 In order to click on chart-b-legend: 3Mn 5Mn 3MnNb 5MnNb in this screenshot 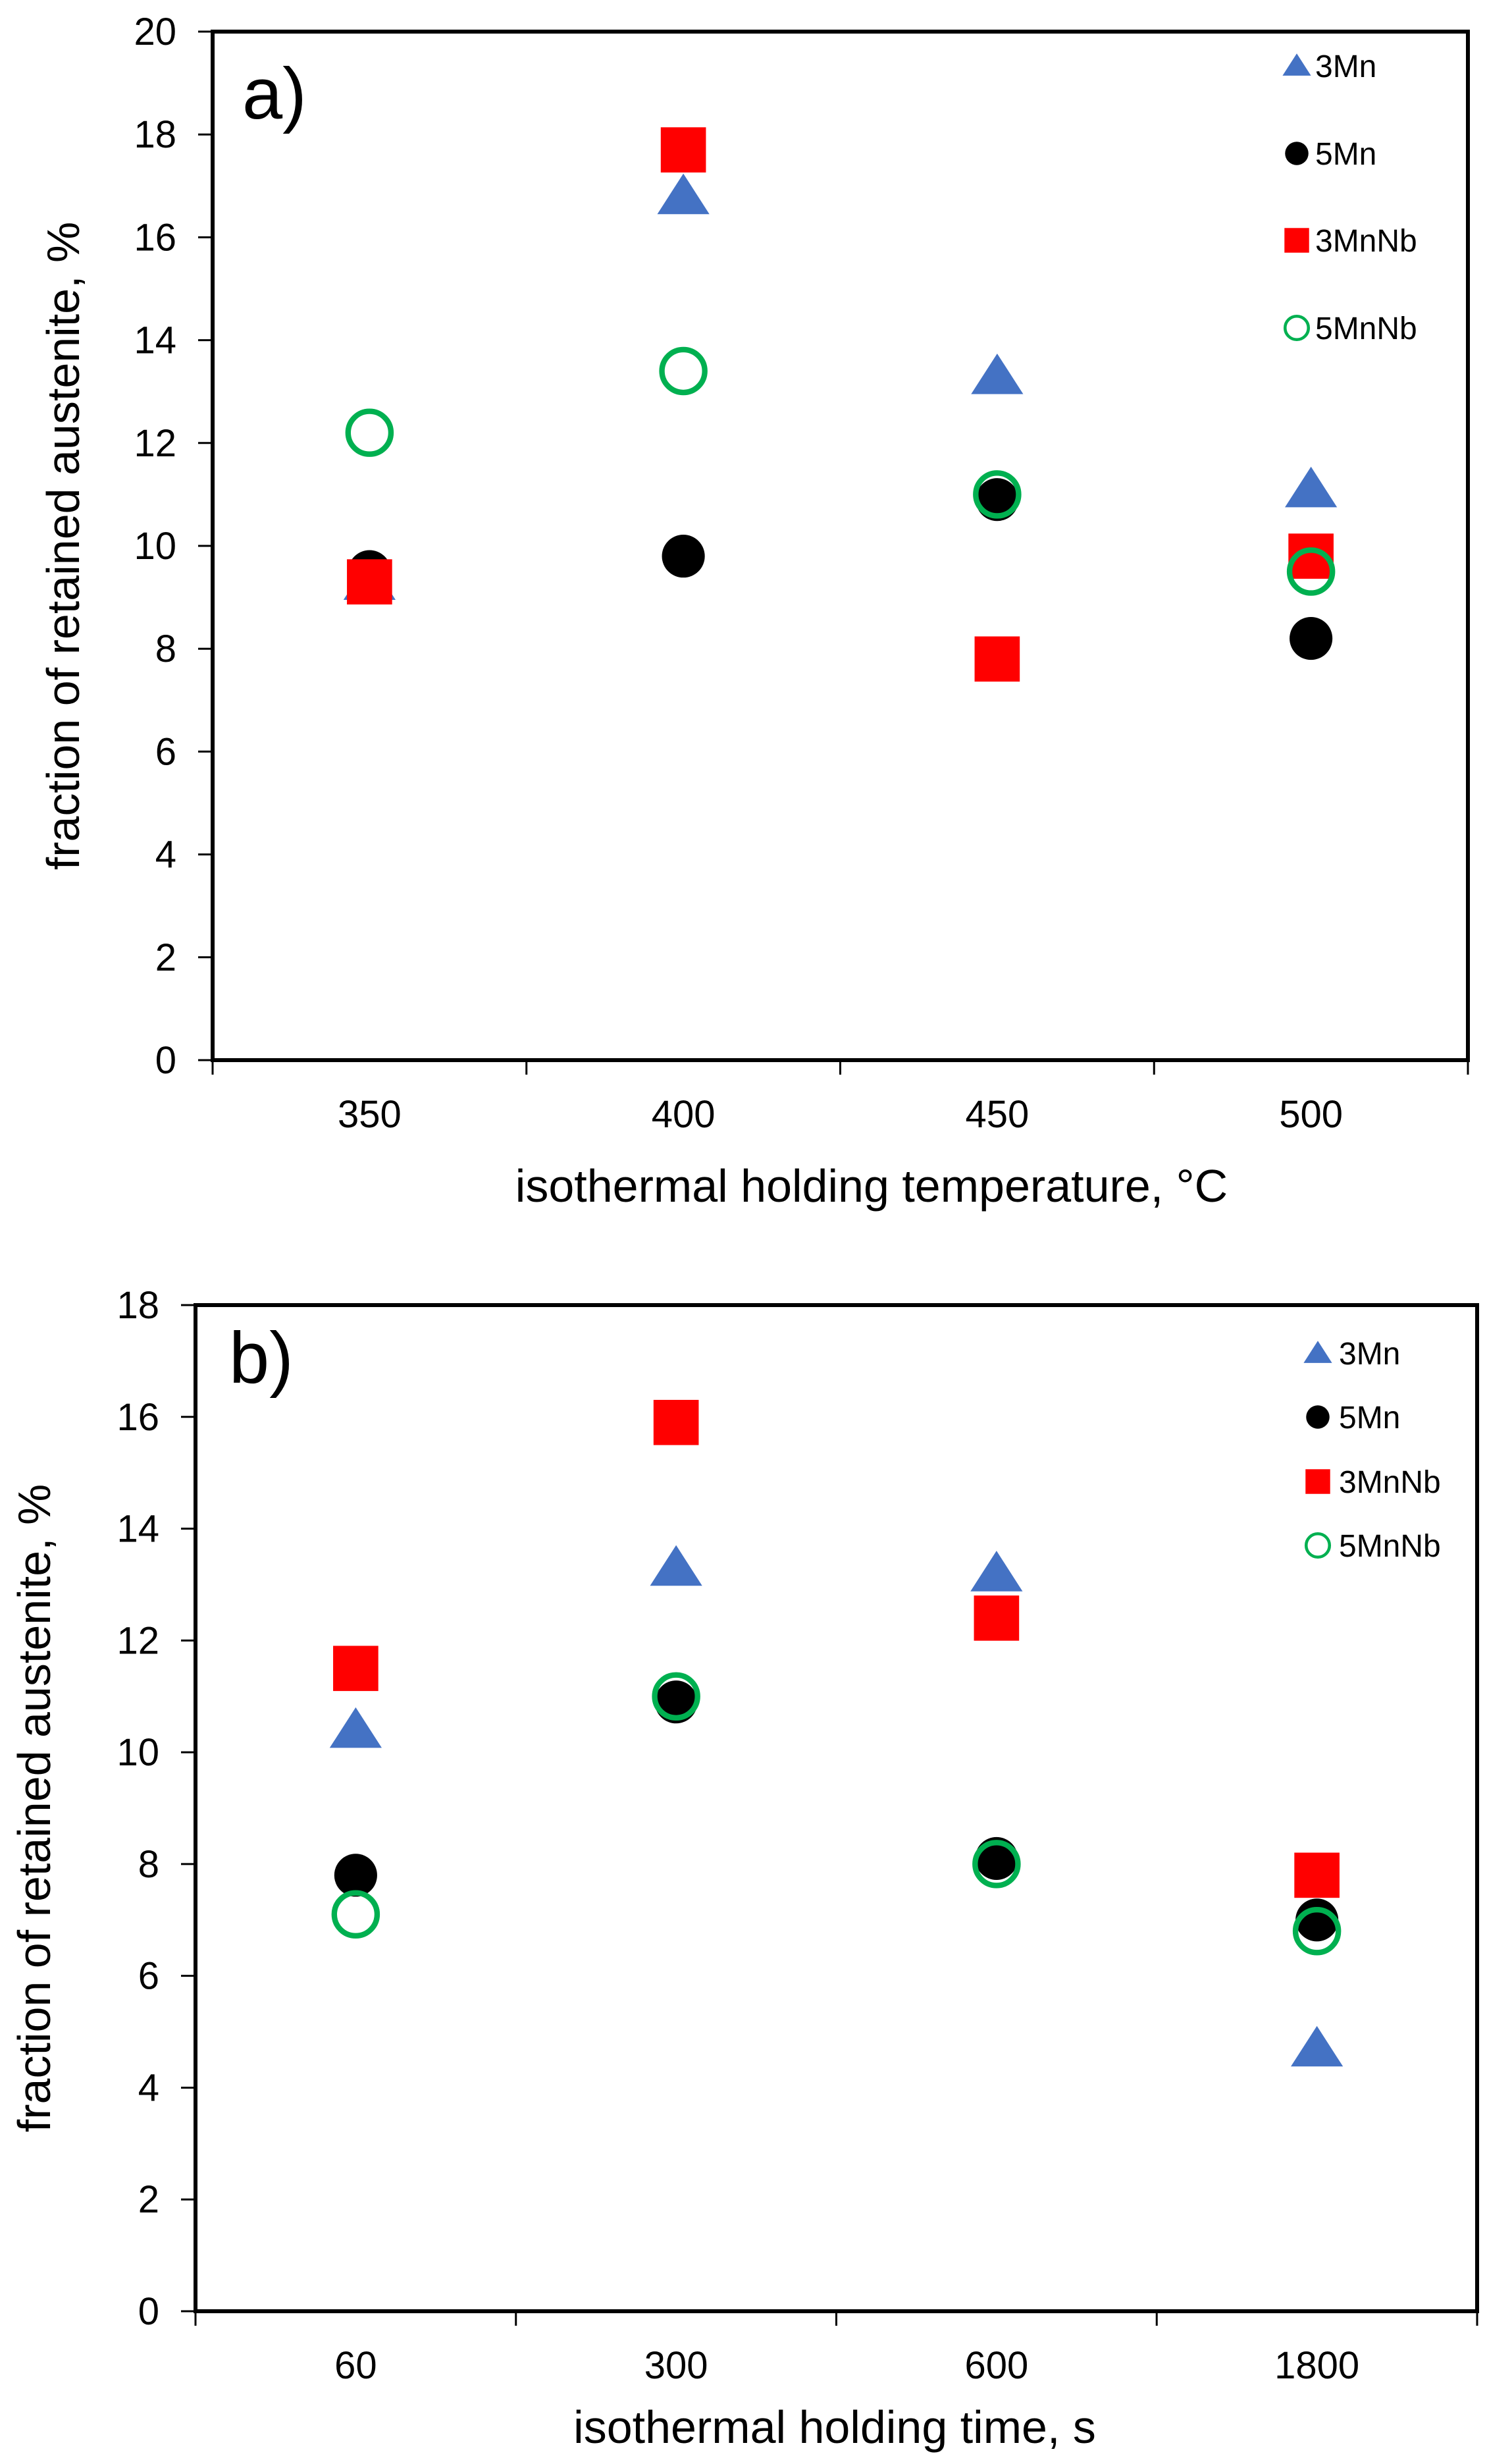, I will do `click(1372, 1450)`.